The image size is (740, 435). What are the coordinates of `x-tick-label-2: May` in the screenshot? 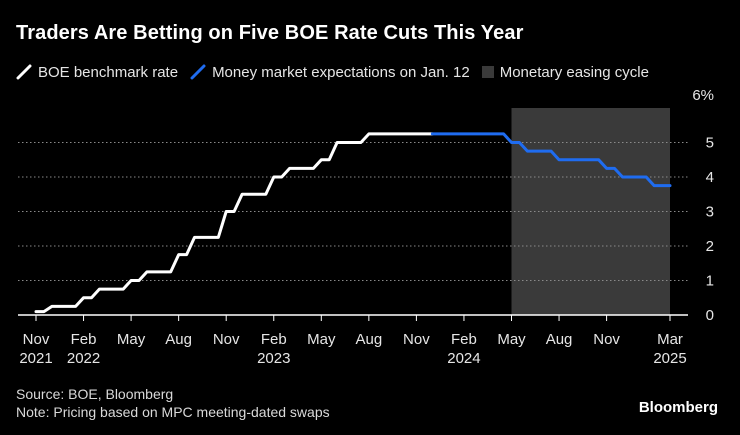 It's located at (131, 339).